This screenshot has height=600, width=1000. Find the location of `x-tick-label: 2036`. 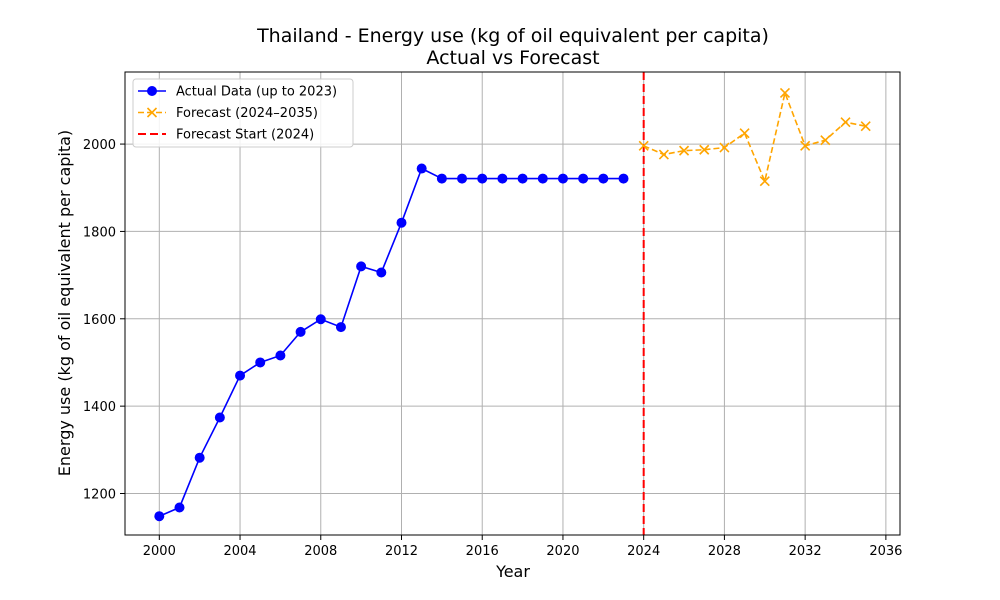

x-tick-label: 2036 is located at coordinates (885, 551).